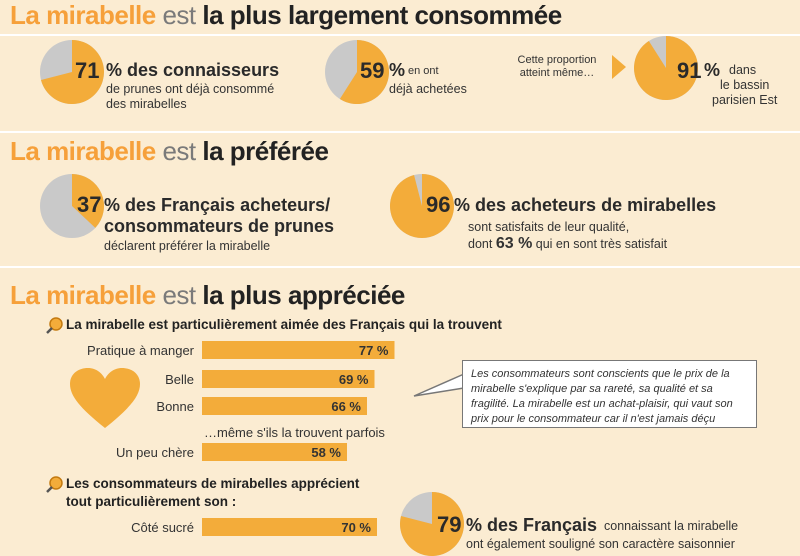 Image resolution: width=800 pixels, height=556 pixels. I want to click on stat-detail: le bassin, so click(745, 85).